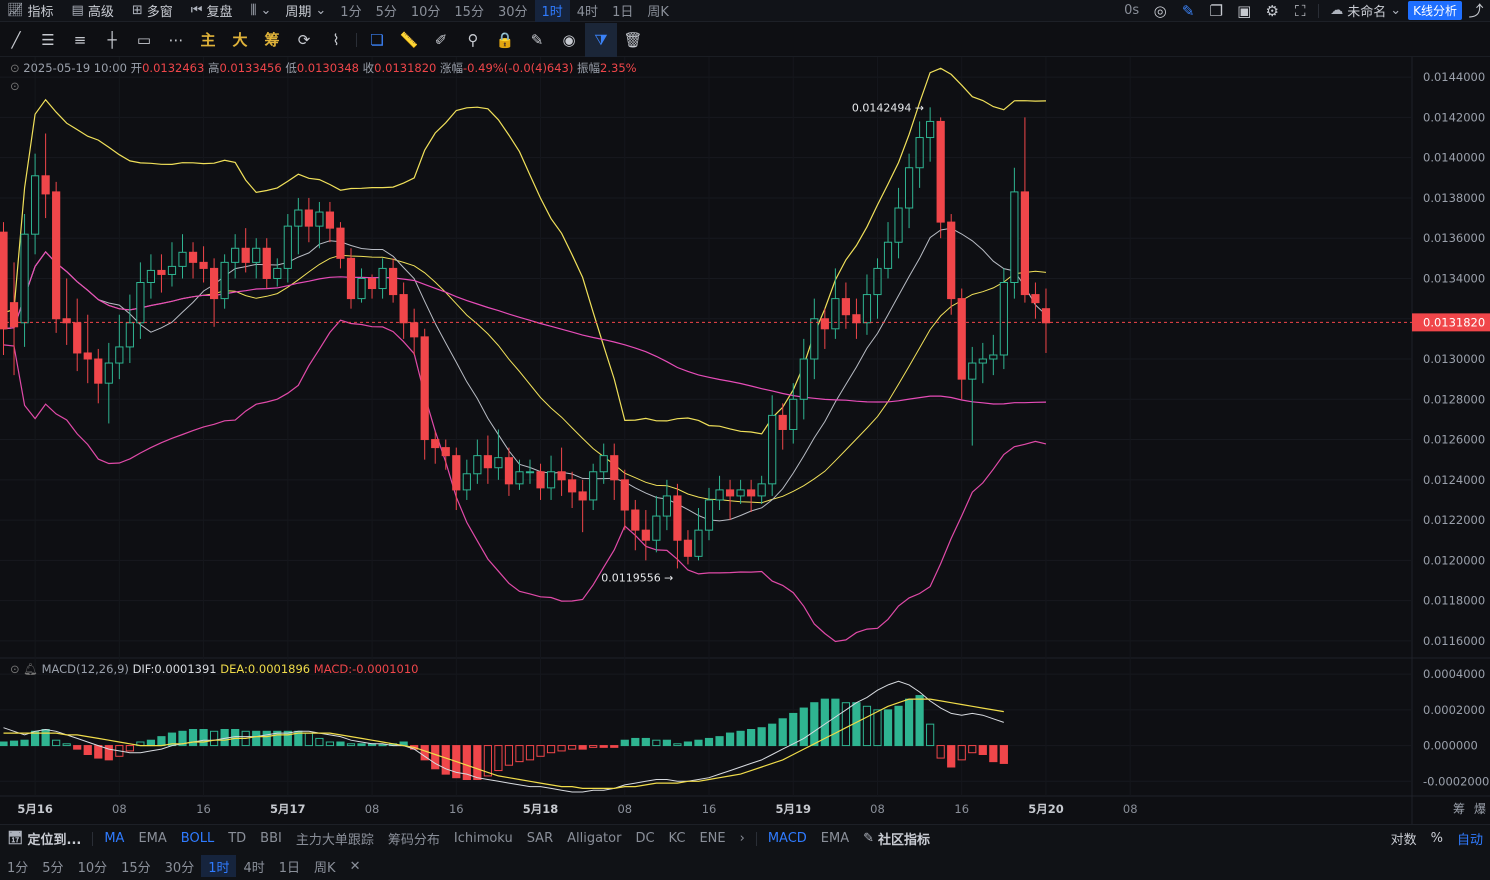 The image size is (1490, 880). Describe the element at coordinates (742, 838) in the screenshot. I see `chevron-right-icon: ›` at that location.